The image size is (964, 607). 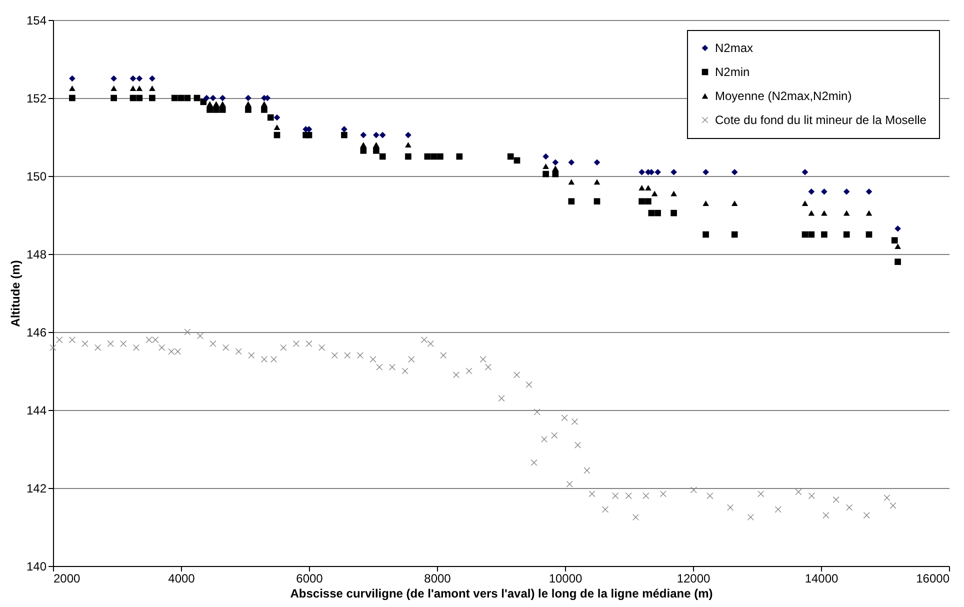 I want to click on x-tick-label: 16000, so click(x=933, y=579).